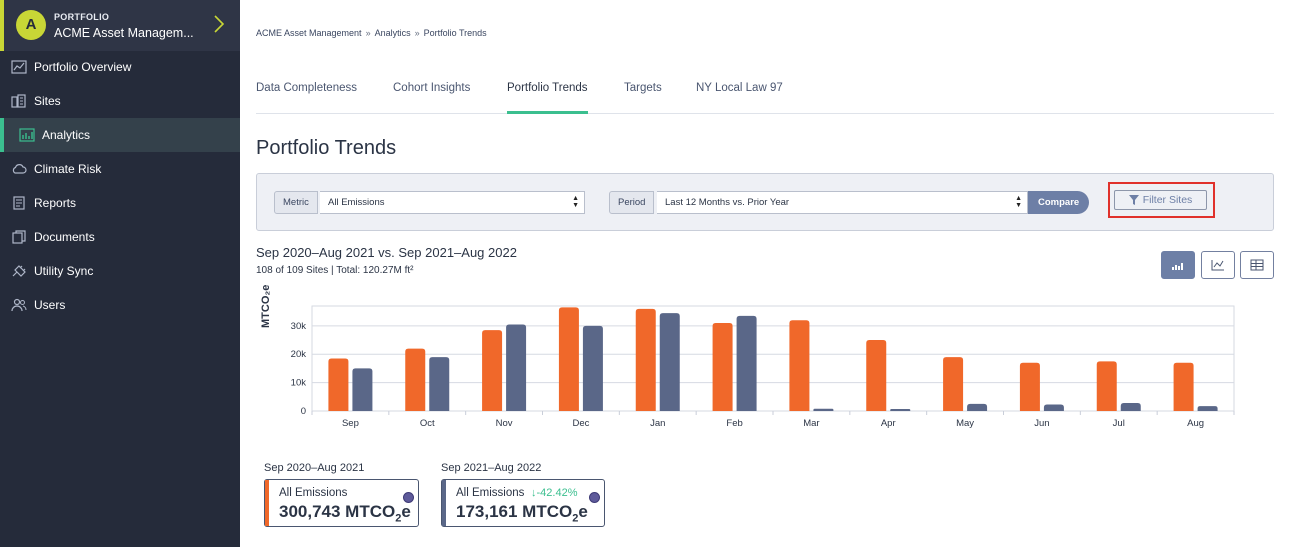 This screenshot has height=547, width=1290. Describe the element at coordinates (432, 88) in the screenshot. I see `tab-cohort-insights: Cohort Insights` at that location.